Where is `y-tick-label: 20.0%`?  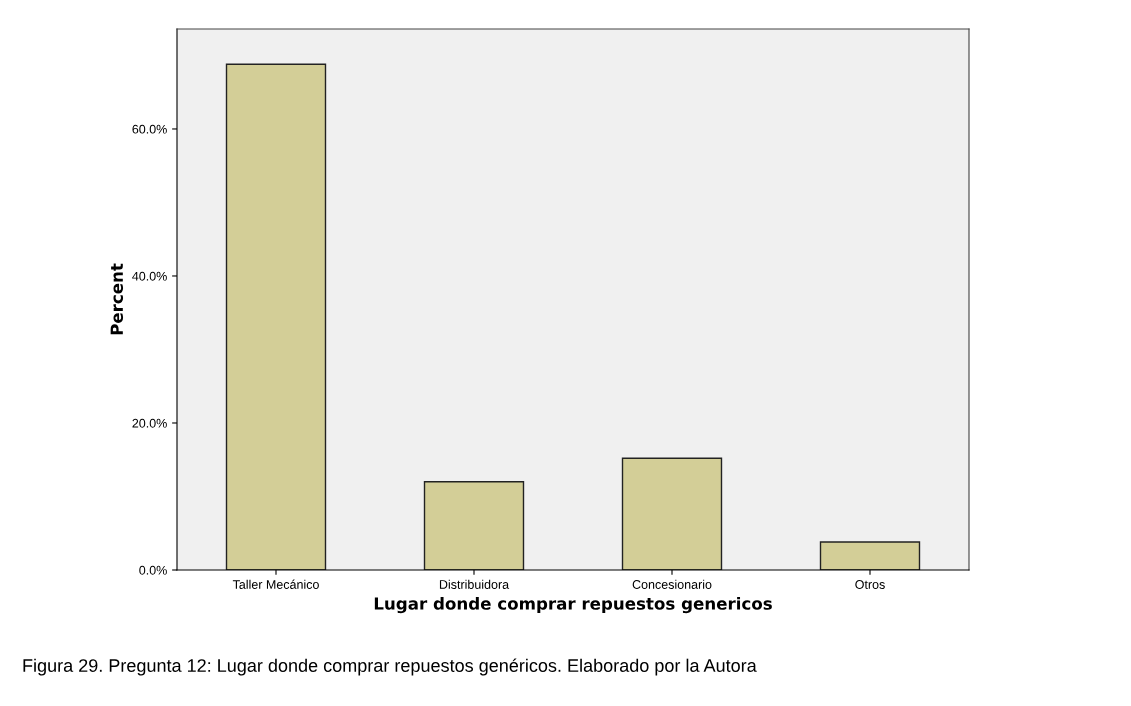
y-tick-label: 20.0% is located at coordinates (149, 423).